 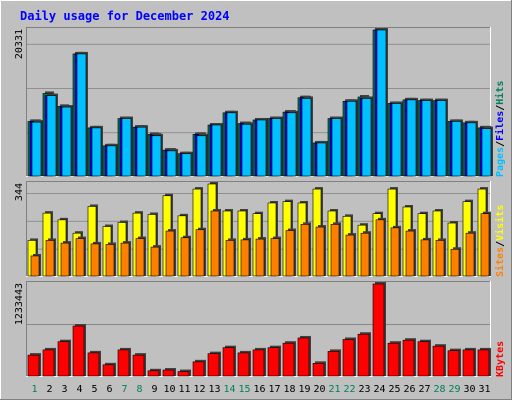 What do you see at coordinates (125, 16) in the screenshot?
I see `chart-title: Daily usage for December 2024` at bounding box center [125, 16].